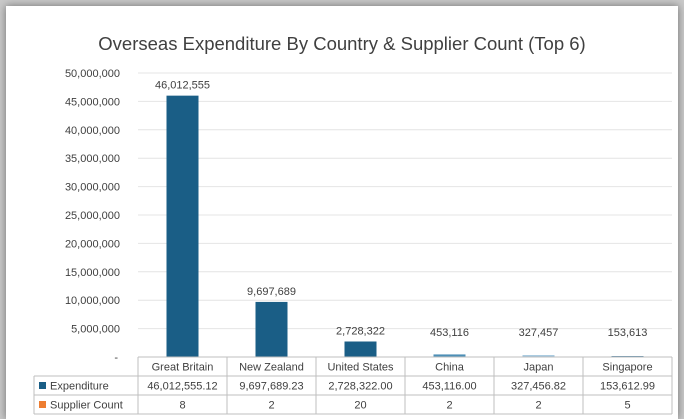  What do you see at coordinates (92, 273) in the screenshot?
I see `y-tick-label: 15,000,000` at bounding box center [92, 273].